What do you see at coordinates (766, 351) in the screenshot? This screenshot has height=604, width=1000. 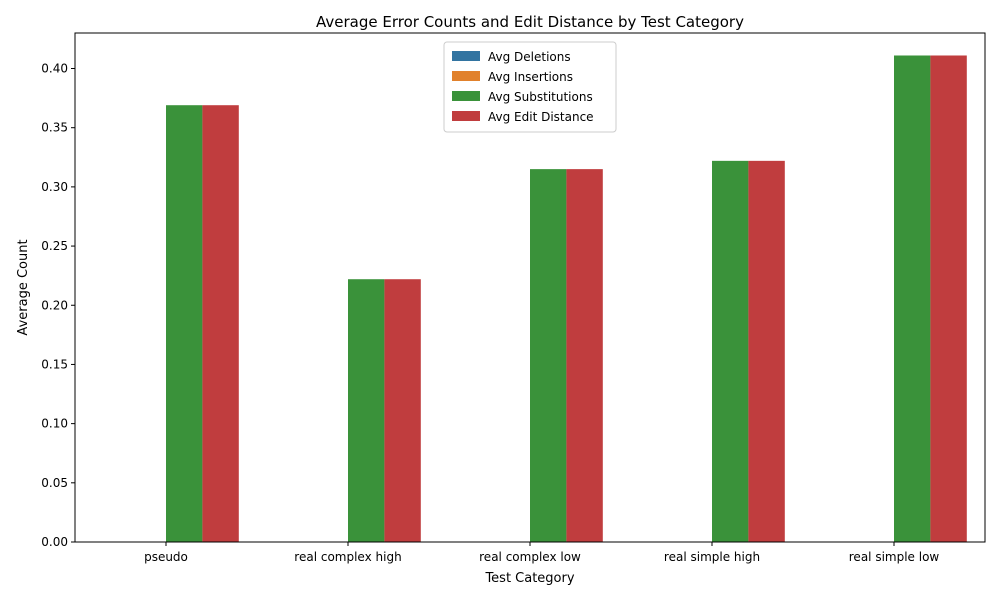 I see `bar-avg-edit-distance-real-simple-high` at bounding box center [766, 351].